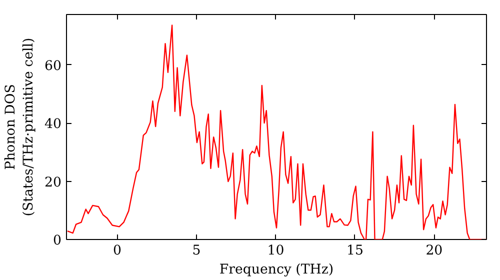 The width and height of the screenshot is (500, 280). I want to click on y-tick-label: 40, so click(53, 124).